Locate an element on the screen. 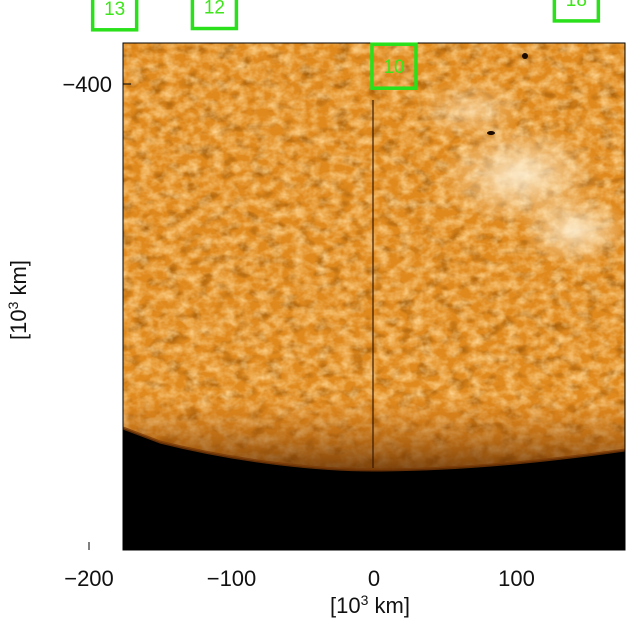  x-tick-label: −100 is located at coordinates (232, 578).